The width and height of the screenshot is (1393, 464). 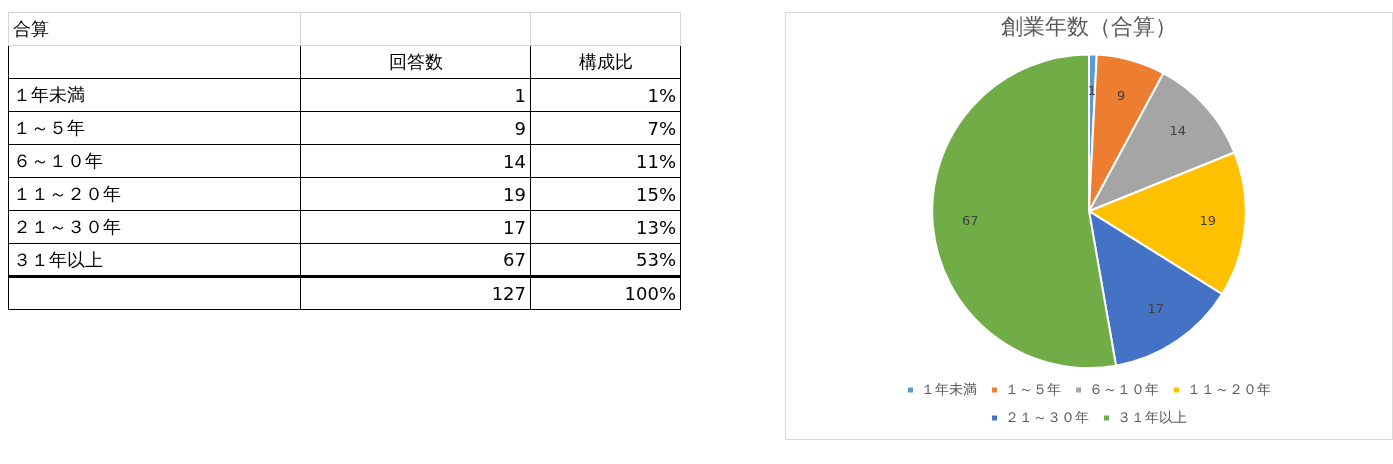 I want to click on data-label: 19, so click(x=1207, y=220).